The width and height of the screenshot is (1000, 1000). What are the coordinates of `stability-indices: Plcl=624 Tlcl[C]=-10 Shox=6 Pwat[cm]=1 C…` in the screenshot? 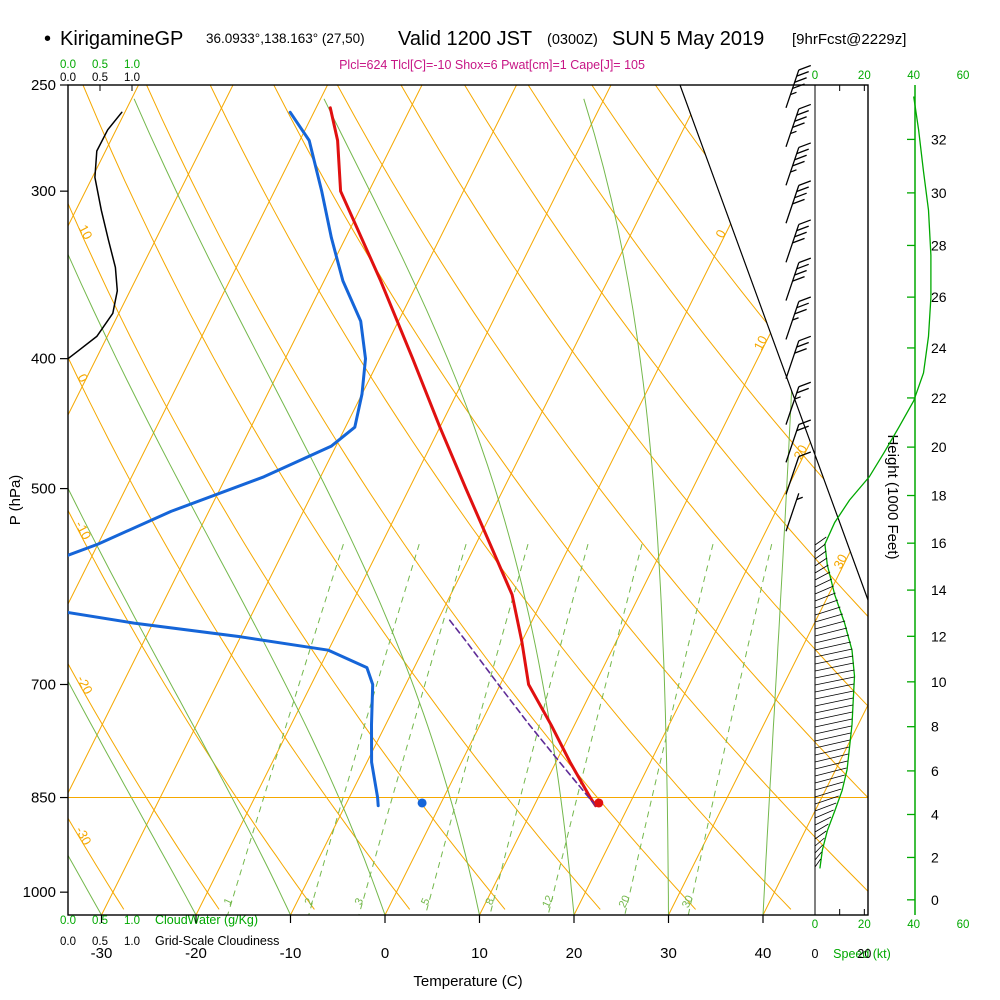 It's located at (492, 65).